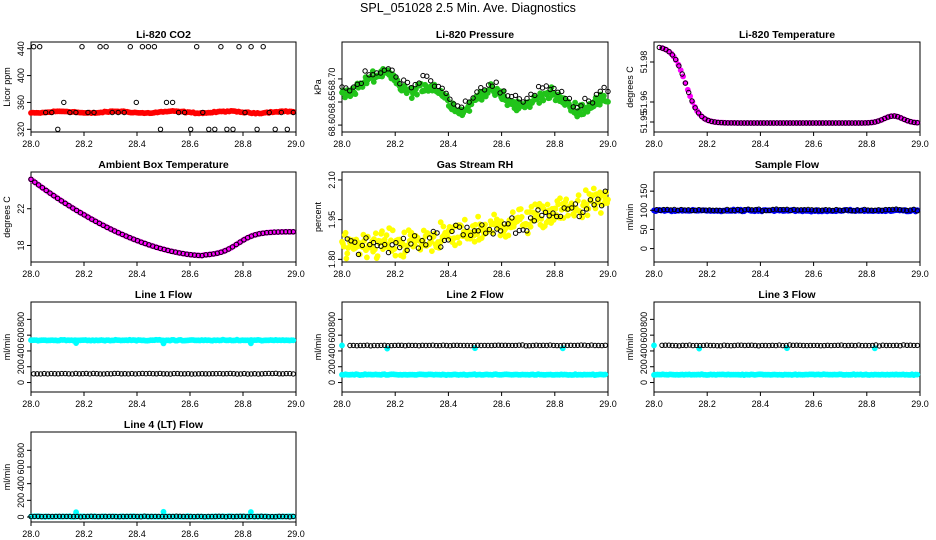  I want to click on chart-title: Line 3 Flow, so click(787, 295).